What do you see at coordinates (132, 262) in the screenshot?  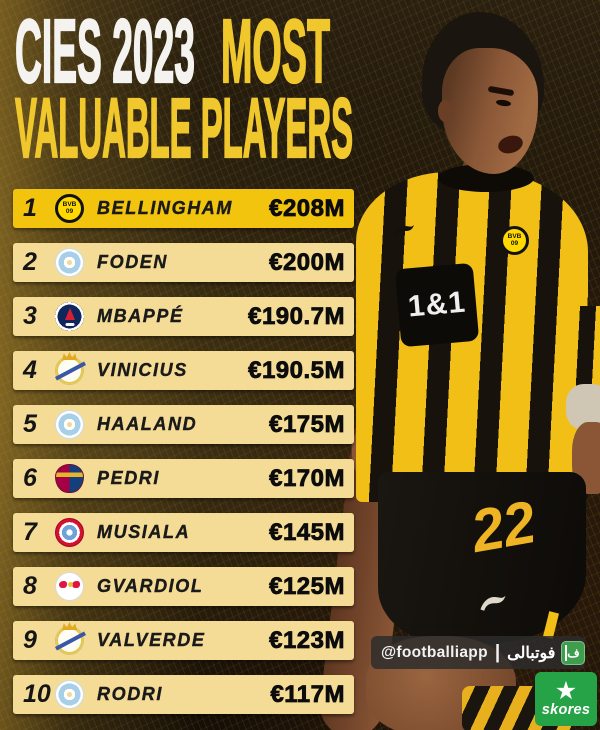 I see `player-name: FODEN` at bounding box center [132, 262].